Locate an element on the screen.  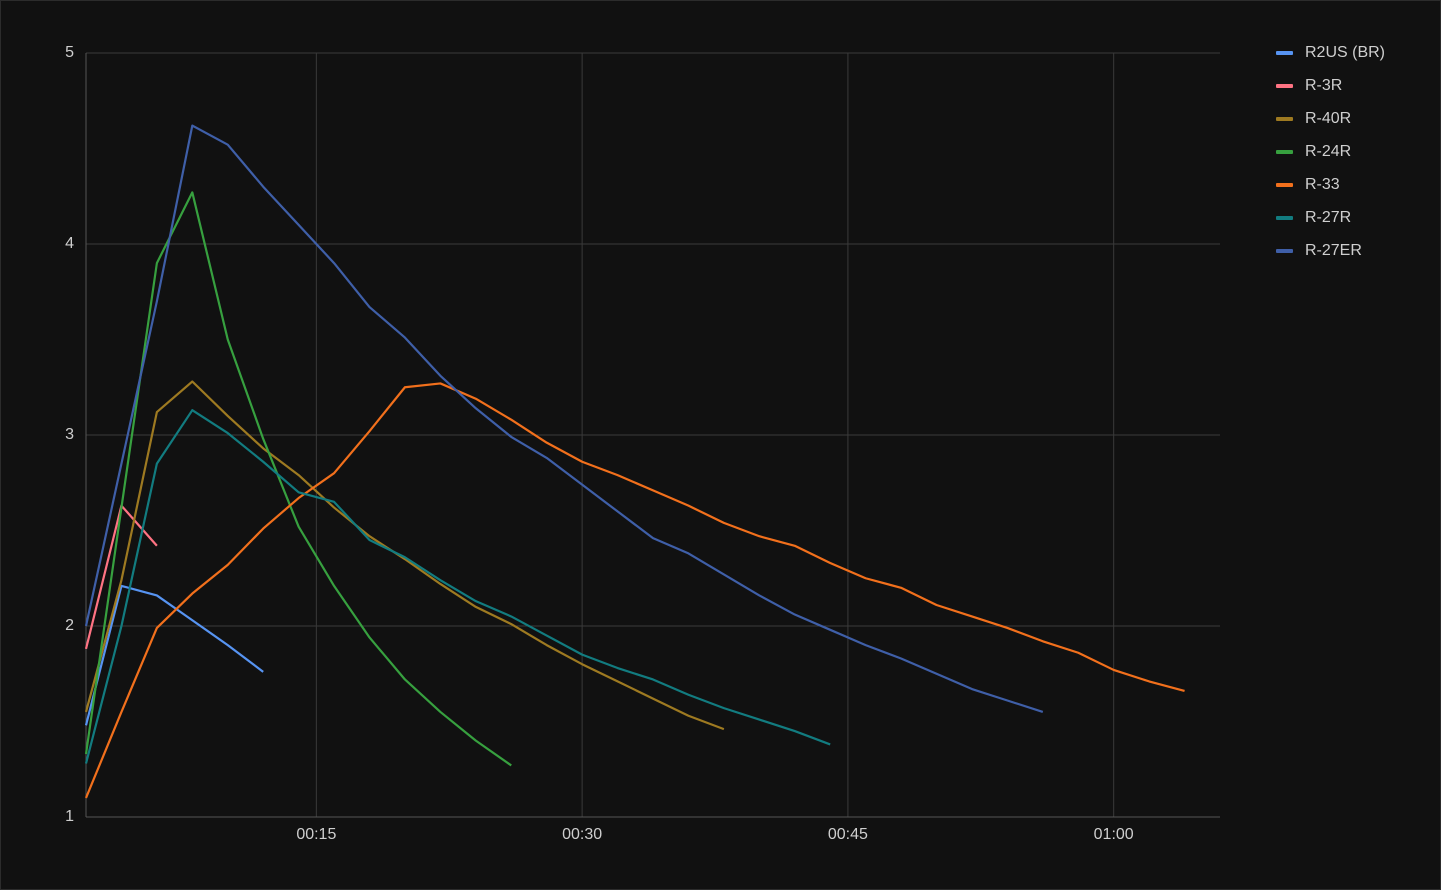
legend-label: R-40R is located at coordinates (1328, 118).